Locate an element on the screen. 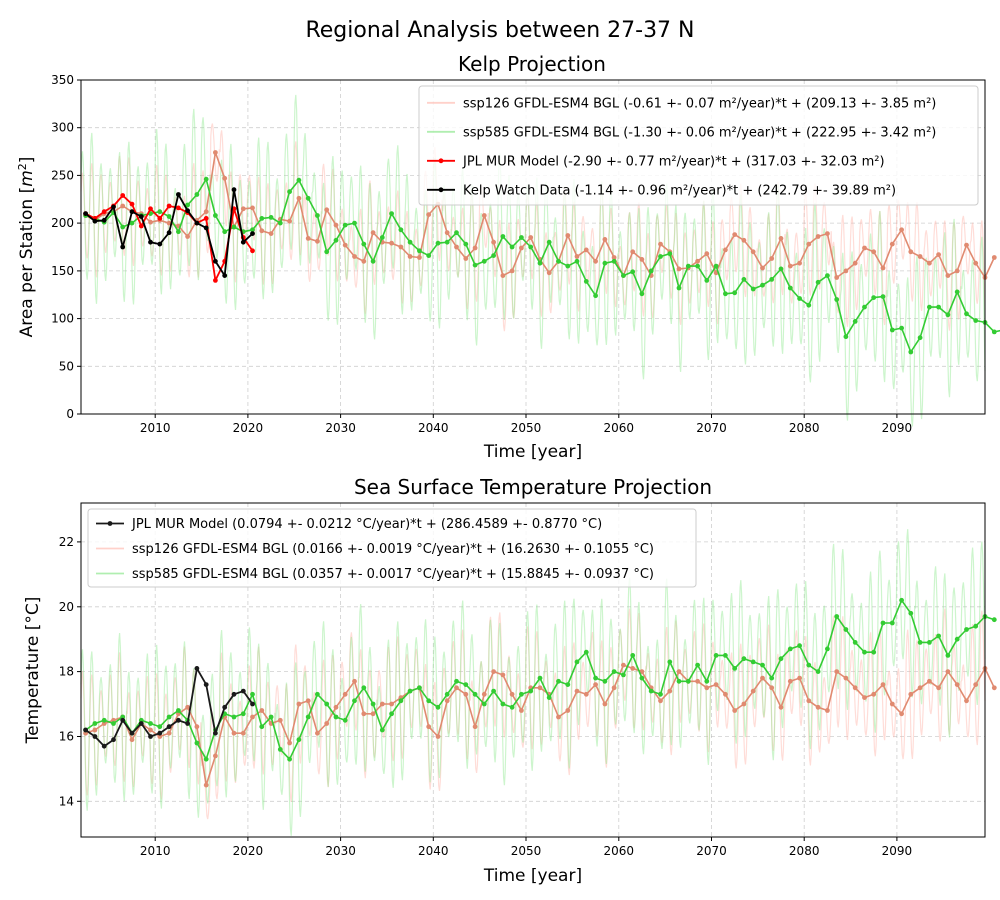 The height and width of the screenshot is (900, 1000). sst-x-tick-label: 2080 is located at coordinates (804, 851).